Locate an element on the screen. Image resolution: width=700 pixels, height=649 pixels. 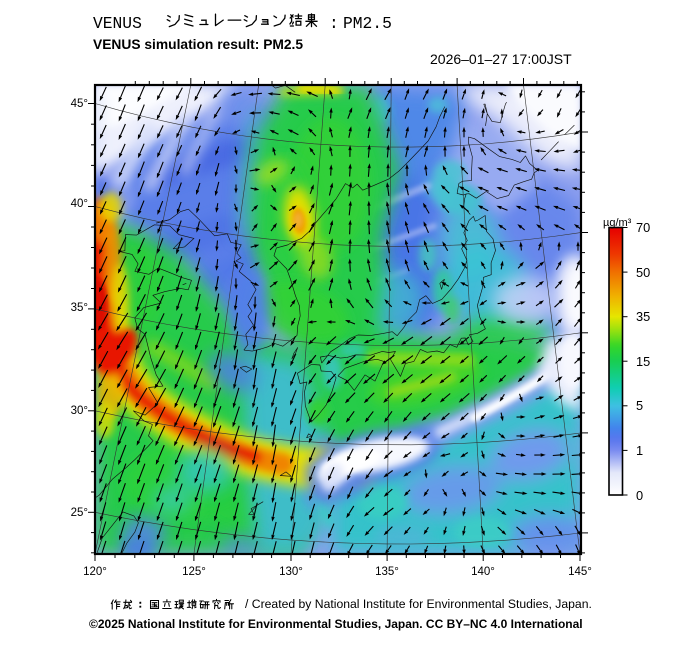
svg-text: VENUS is located at coordinates (117, 23).